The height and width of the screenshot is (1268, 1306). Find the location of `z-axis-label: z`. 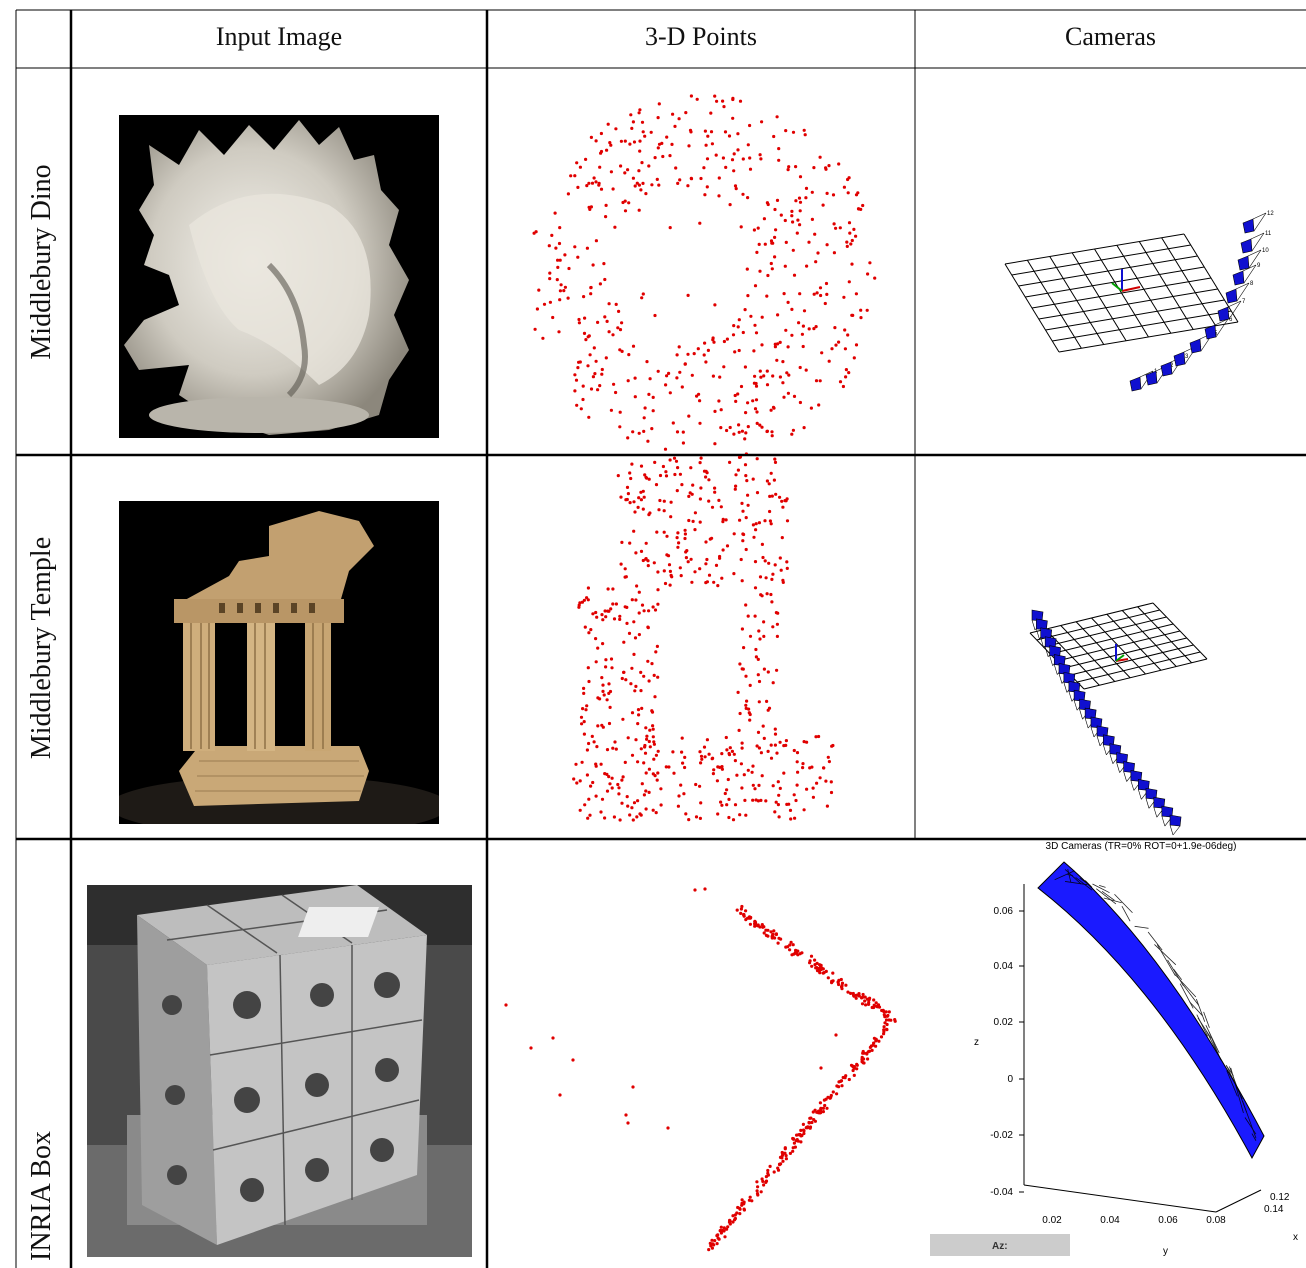

z-axis-label: z is located at coordinates (976, 1042).